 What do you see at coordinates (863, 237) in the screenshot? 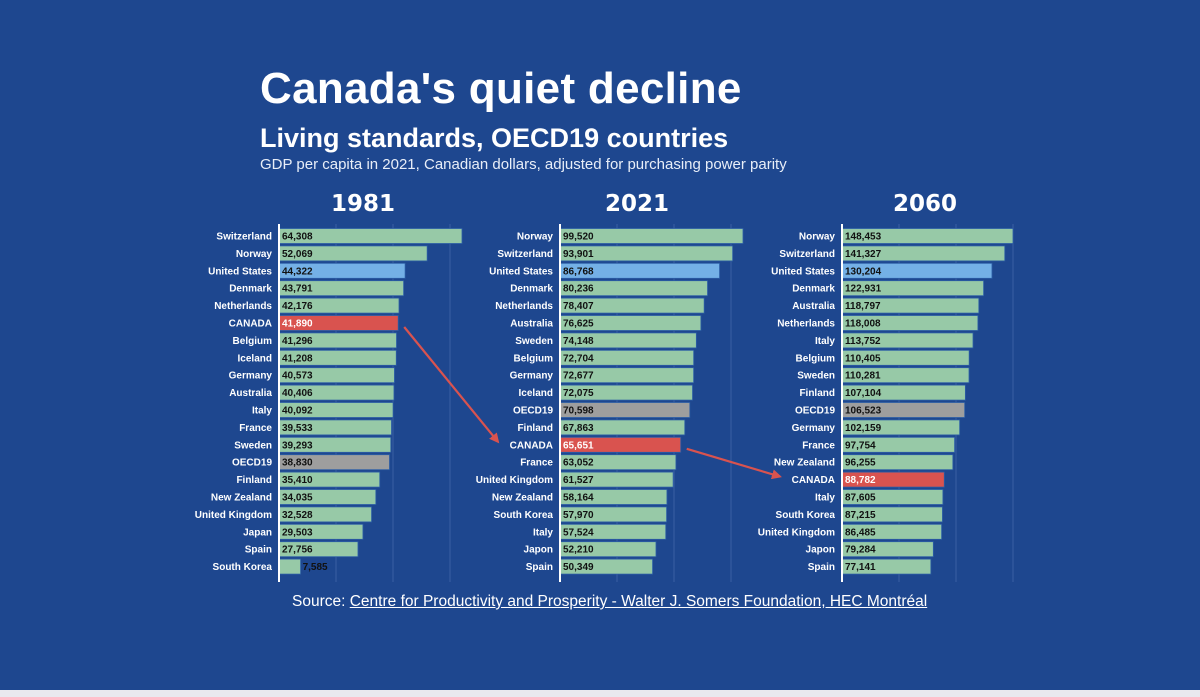
I see `value-label: 148,453` at bounding box center [863, 237].